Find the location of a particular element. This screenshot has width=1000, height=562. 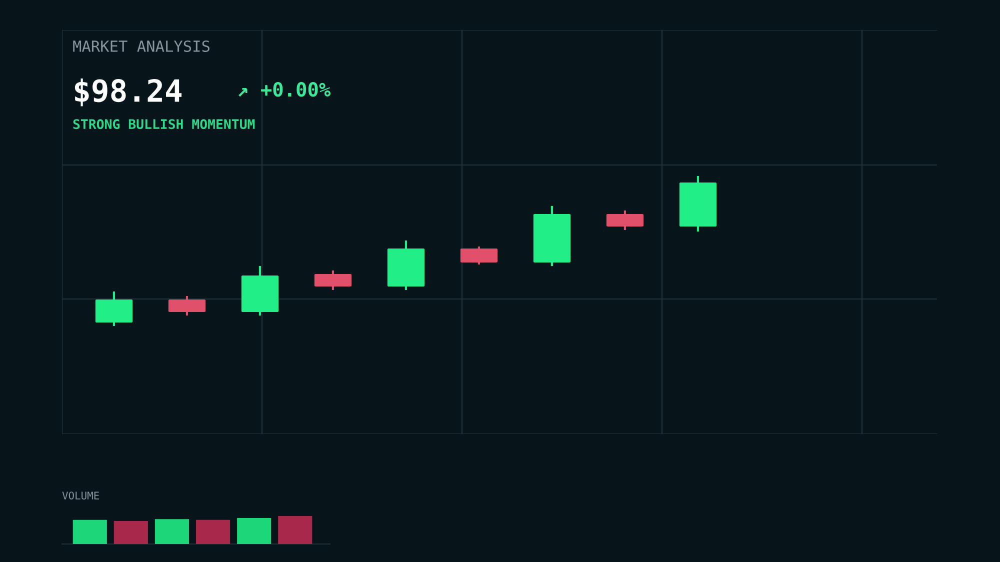

chart-title: MARKET ANALYSIS is located at coordinates (141, 46).